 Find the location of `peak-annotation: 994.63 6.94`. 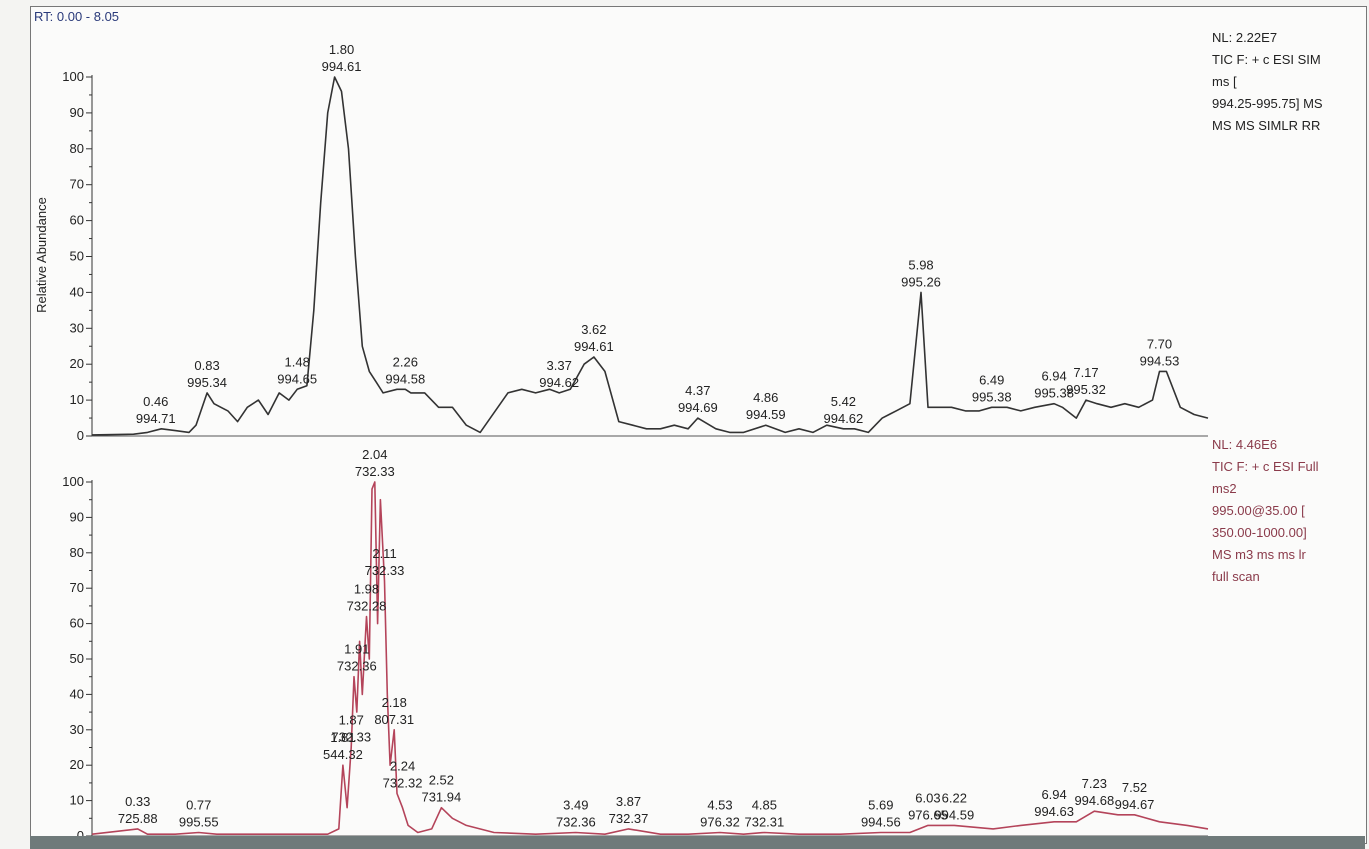

peak-annotation: 994.63 6.94 is located at coordinates (1054, 803).